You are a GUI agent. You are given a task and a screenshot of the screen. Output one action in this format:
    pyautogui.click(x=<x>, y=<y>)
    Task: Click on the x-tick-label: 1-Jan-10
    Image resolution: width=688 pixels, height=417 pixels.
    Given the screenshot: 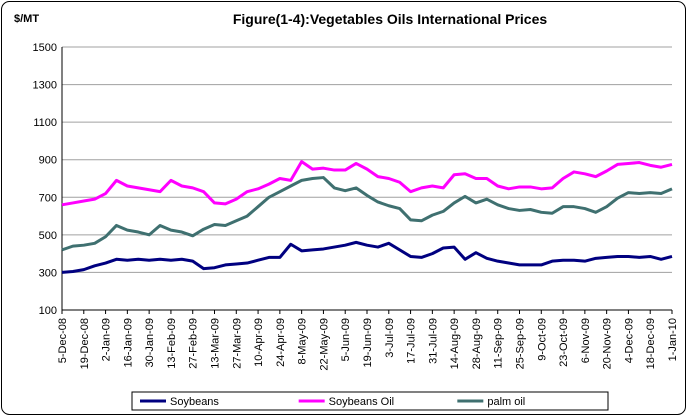 What is the action you would take?
    pyautogui.click(x=673, y=339)
    